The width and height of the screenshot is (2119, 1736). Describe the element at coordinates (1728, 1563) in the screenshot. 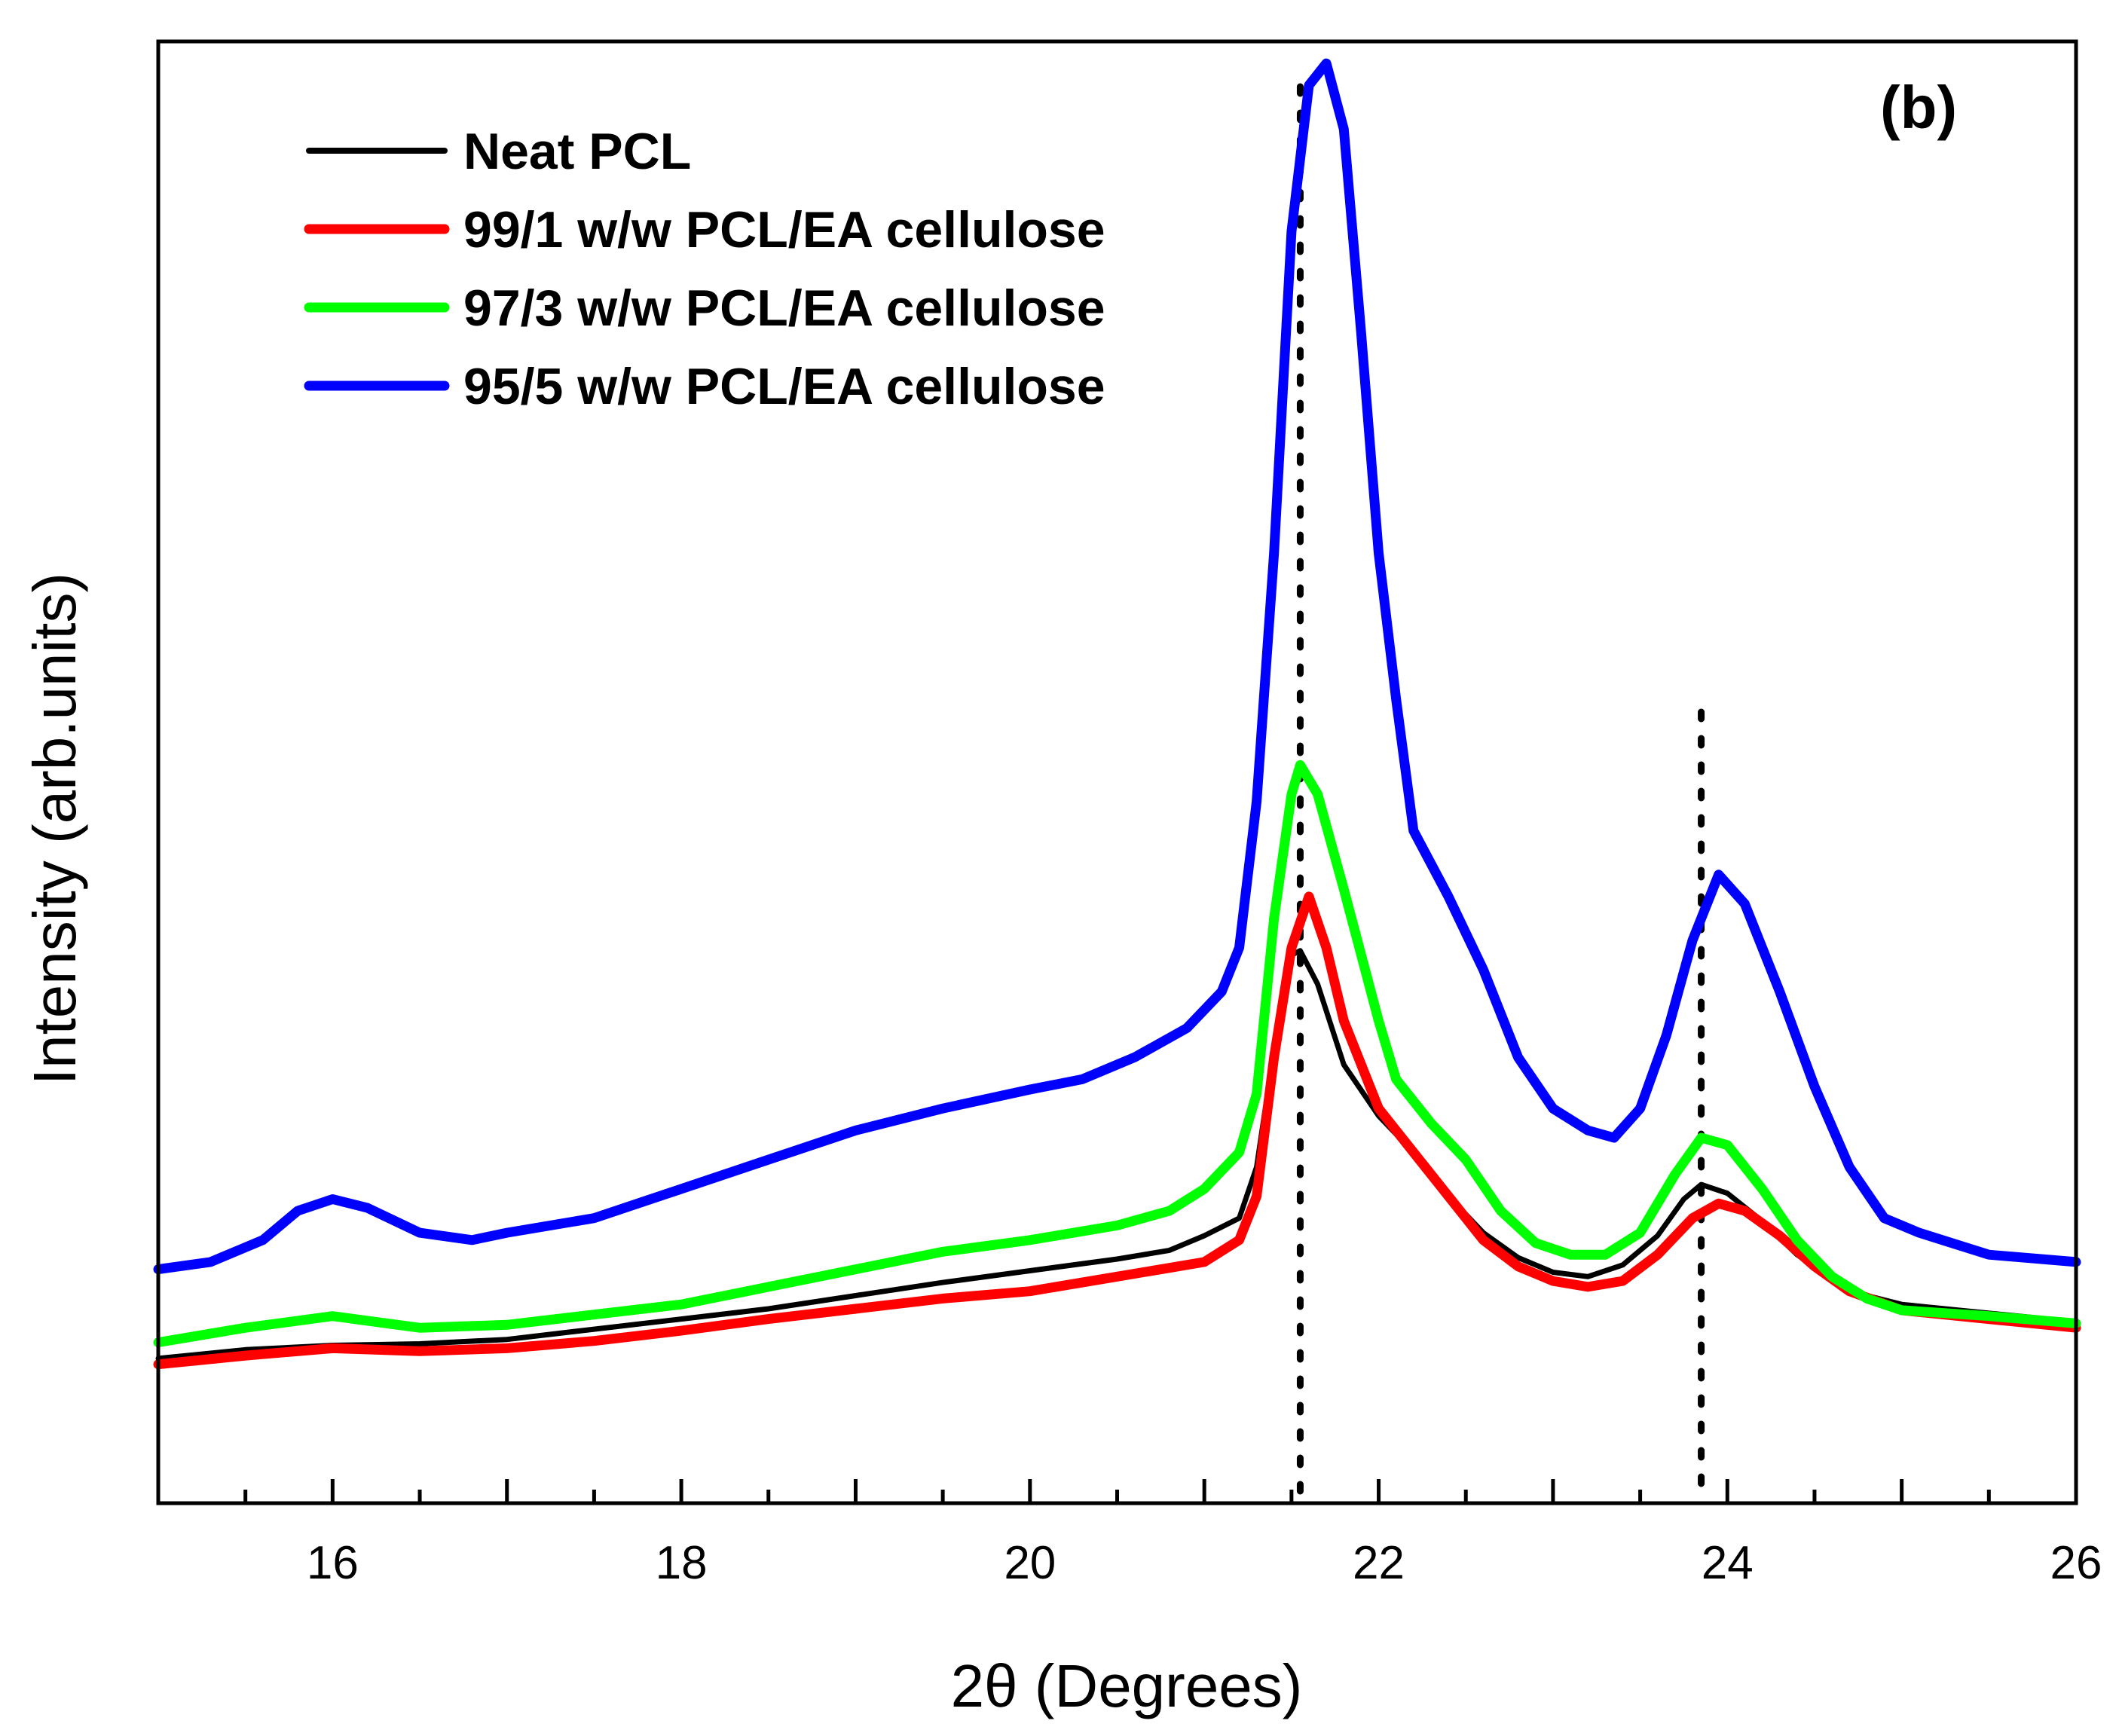

I see `x-tick-label: 24` at that location.